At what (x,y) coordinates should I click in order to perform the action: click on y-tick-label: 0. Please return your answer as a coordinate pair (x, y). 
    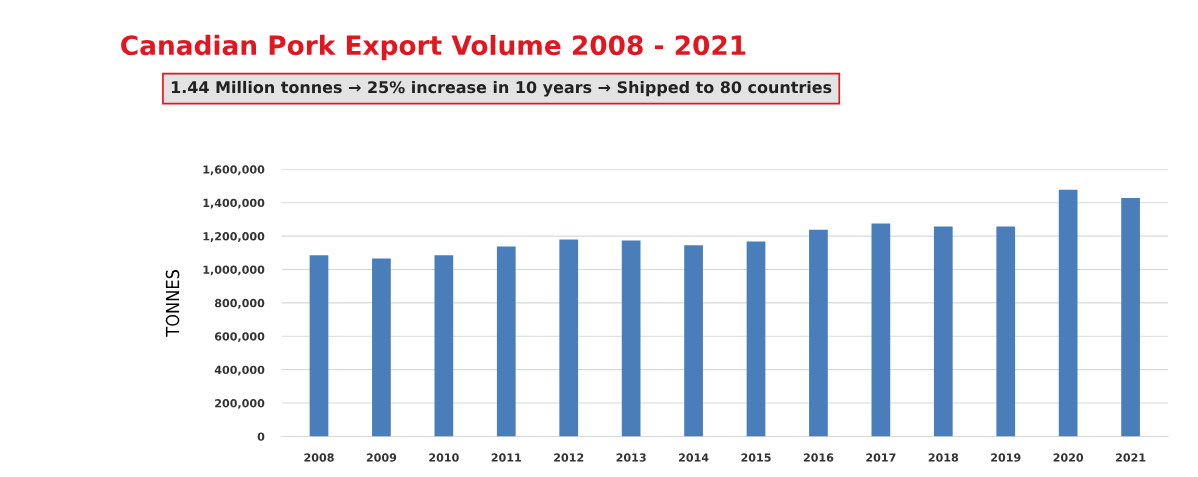
    Looking at the image, I should click on (261, 436).